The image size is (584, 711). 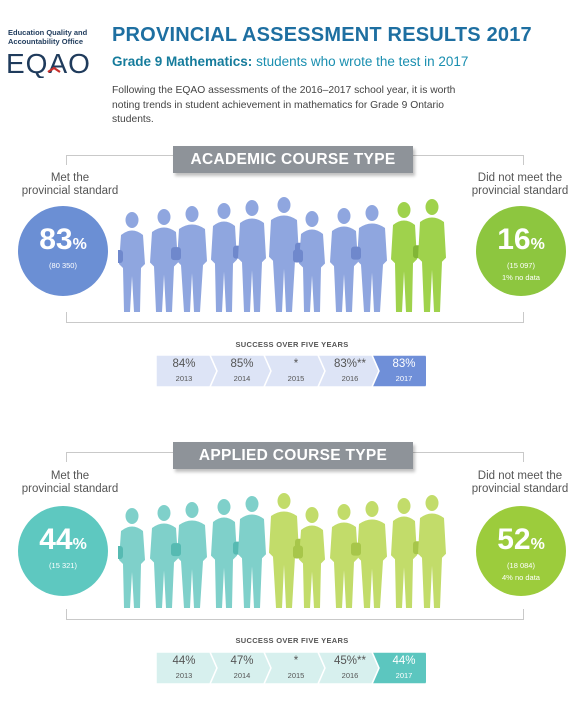 What do you see at coordinates (292, 640) in the screenshot?
I see `applied-trend-title: SUCCESS OVER FIVE YEARS` at bounding box center [292, 640].